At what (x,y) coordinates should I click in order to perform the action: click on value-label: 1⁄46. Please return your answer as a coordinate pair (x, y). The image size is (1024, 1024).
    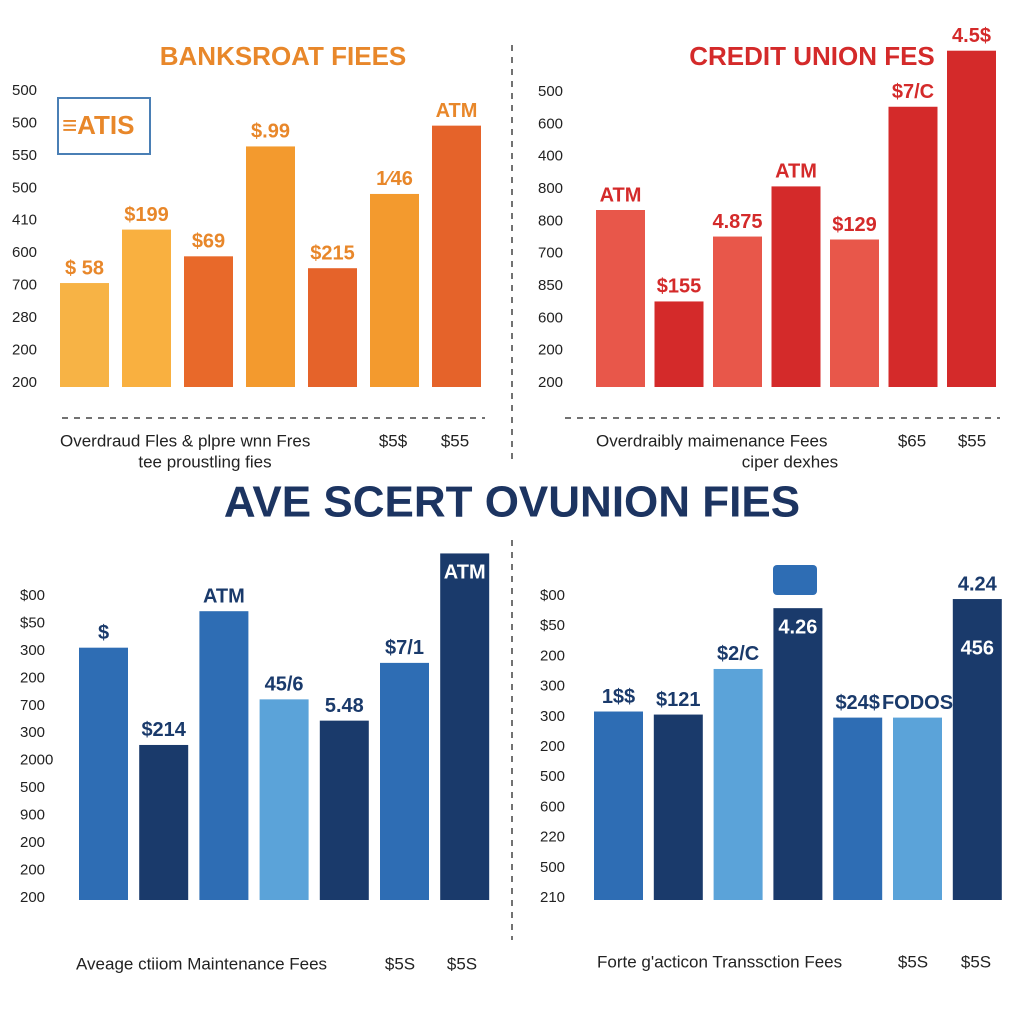
    Looking at the image, I should click on (394, 179).